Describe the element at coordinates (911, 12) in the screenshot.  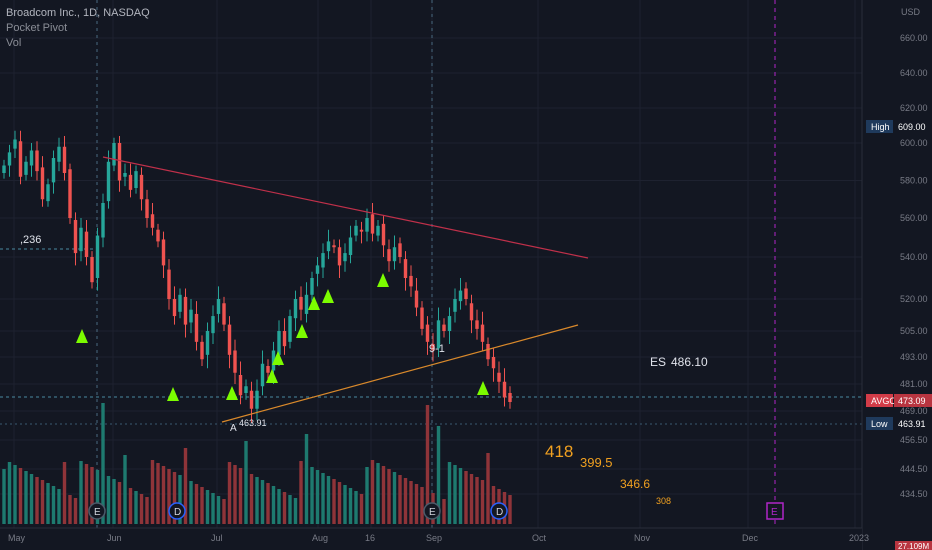
I see `currency-label: USD` at that location.